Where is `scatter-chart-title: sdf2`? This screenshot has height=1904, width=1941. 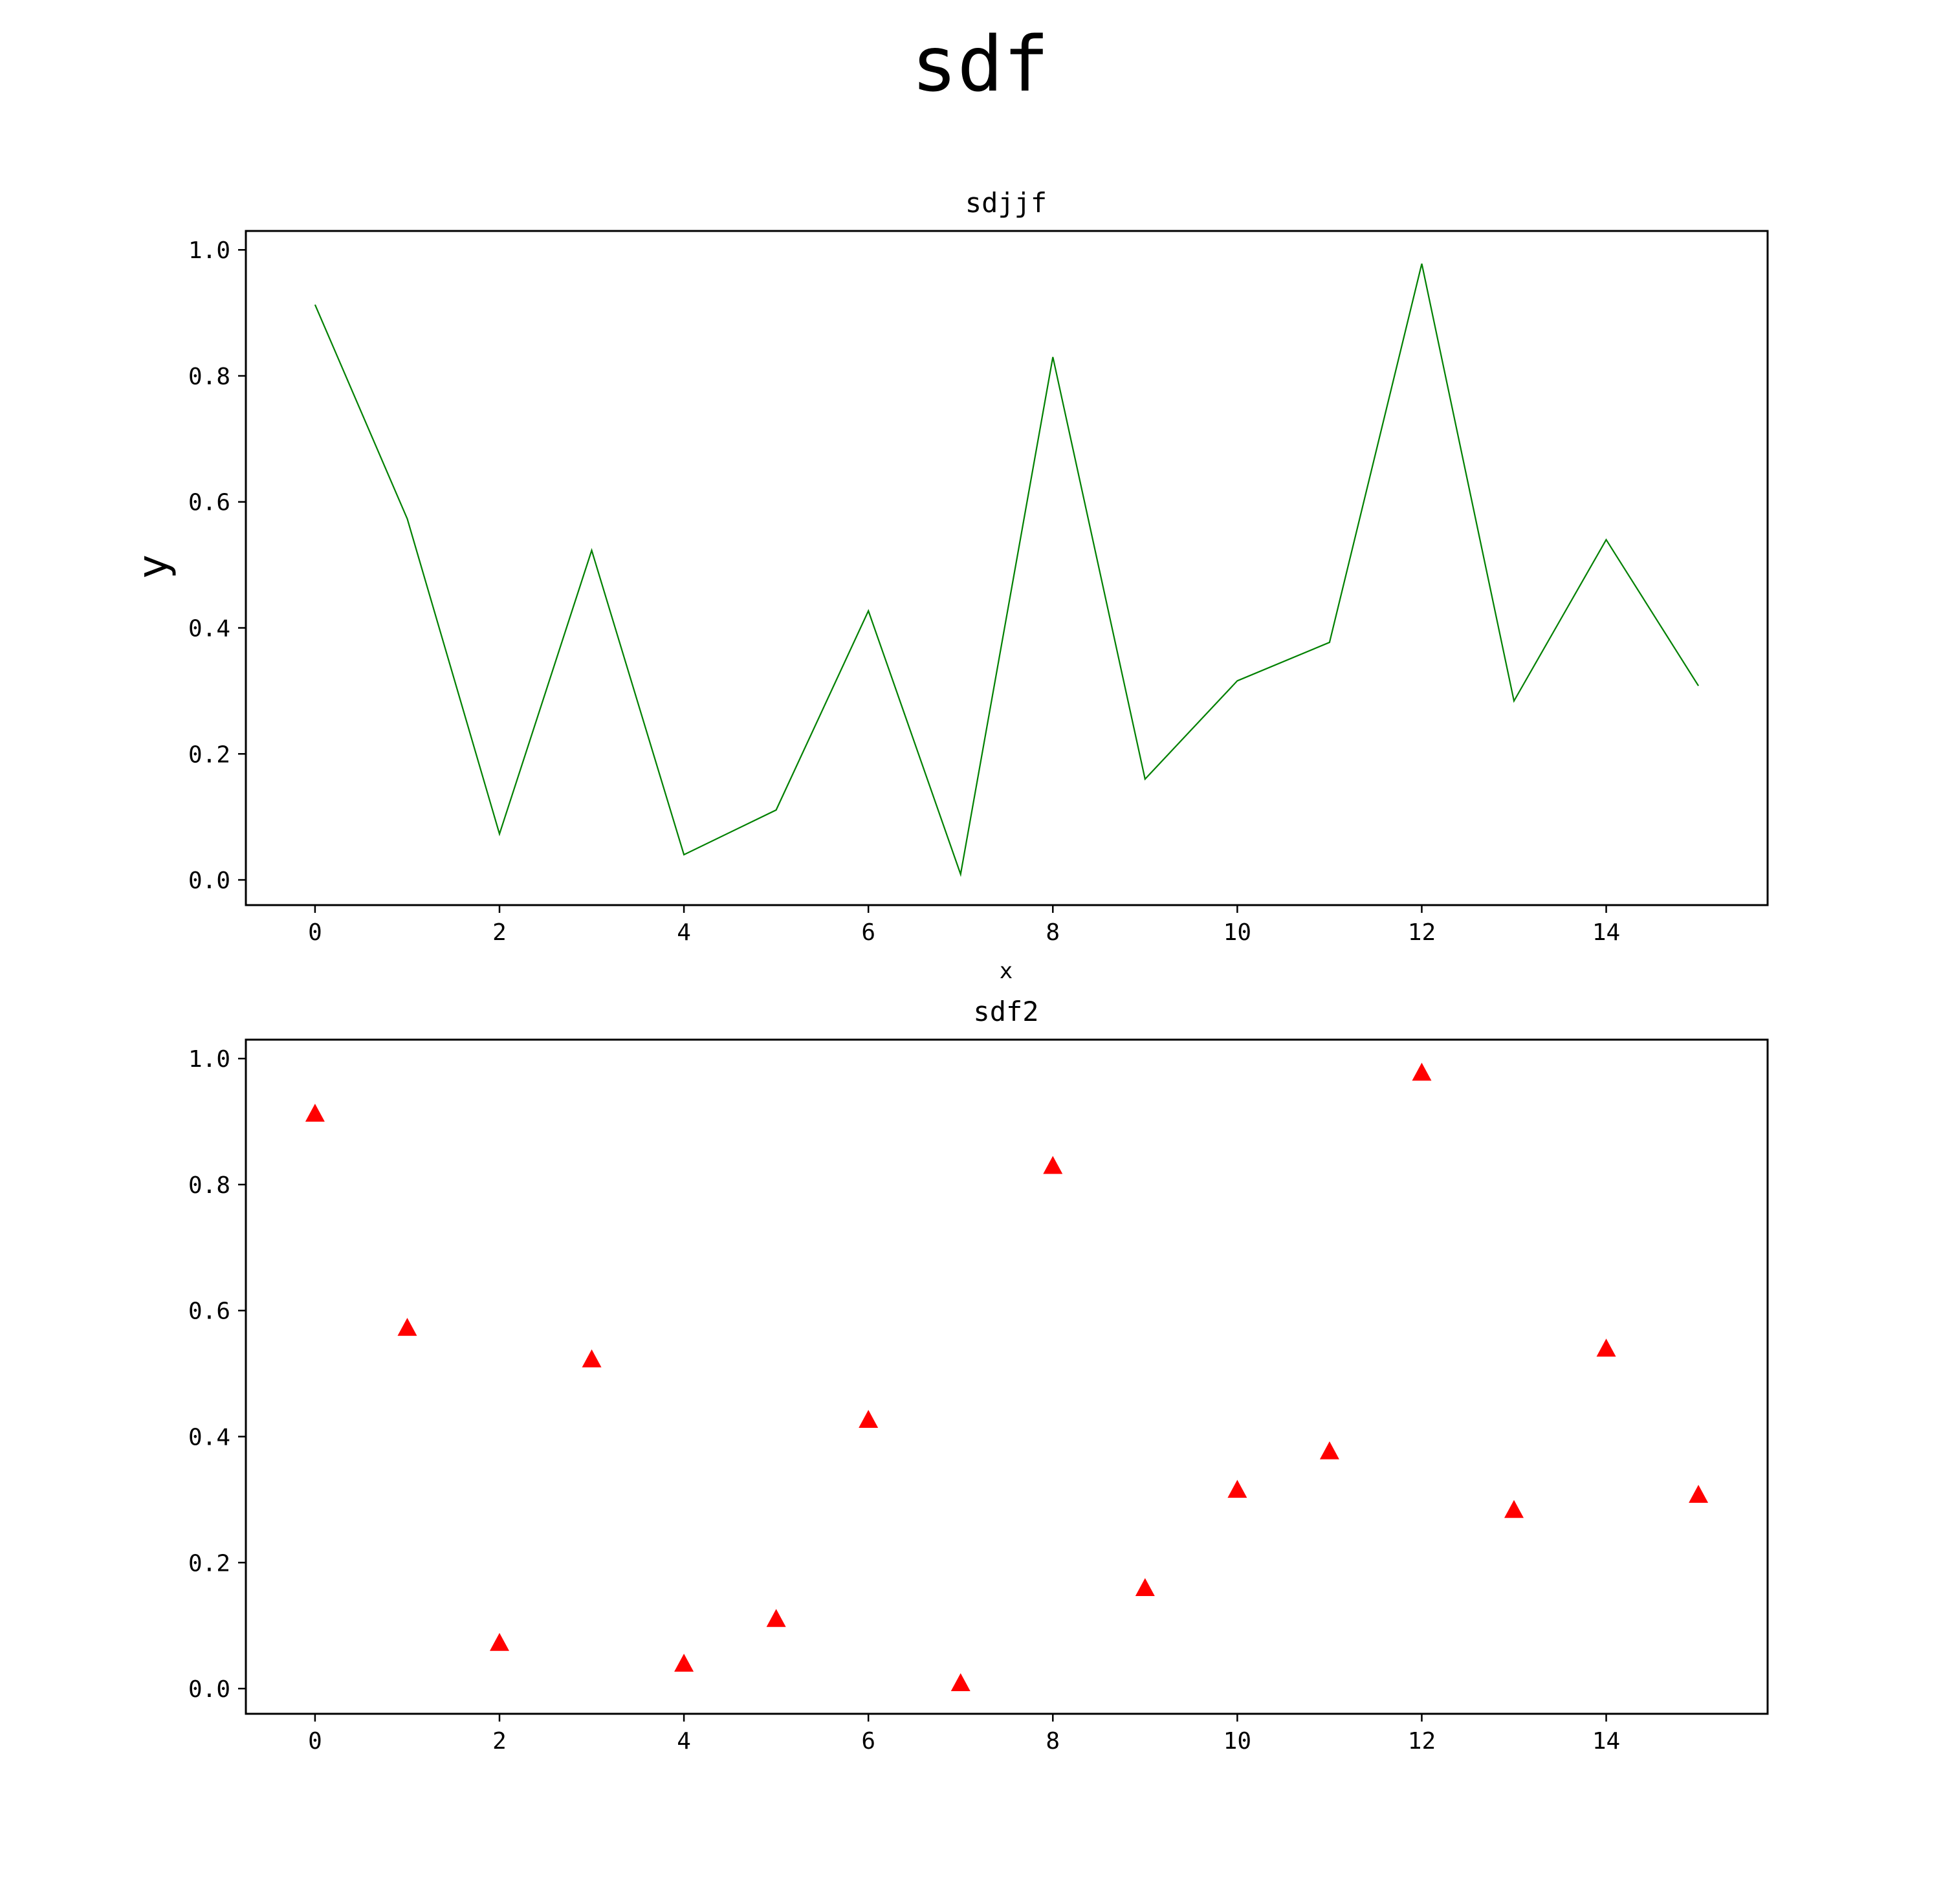 scatter-chart-title: sdf2 is located at coordinates (1006, 1011).